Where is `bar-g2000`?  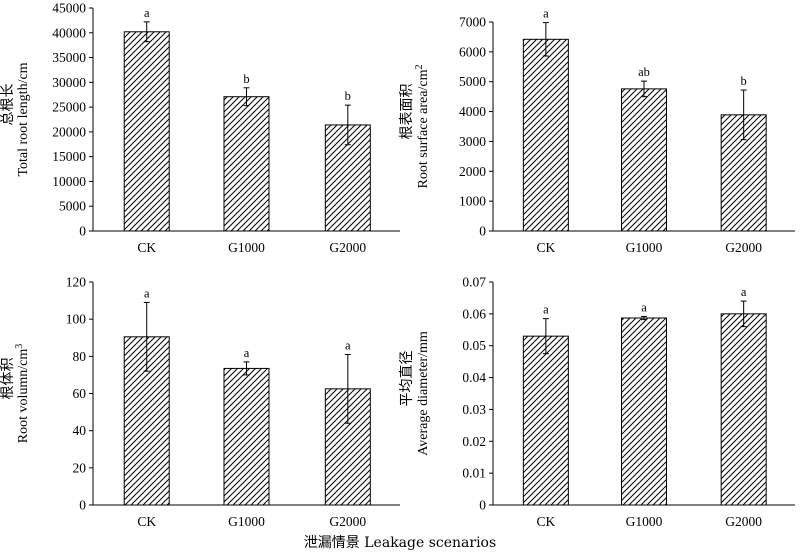 bar-g2000 is located at coordinates (743, 409).